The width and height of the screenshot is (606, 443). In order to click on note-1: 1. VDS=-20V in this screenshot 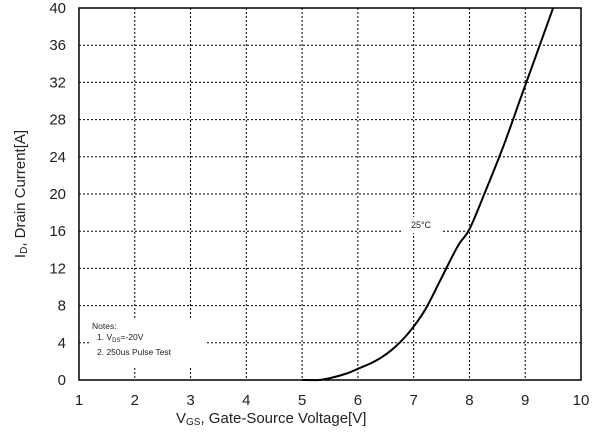, I will do `click(120, 338)`.